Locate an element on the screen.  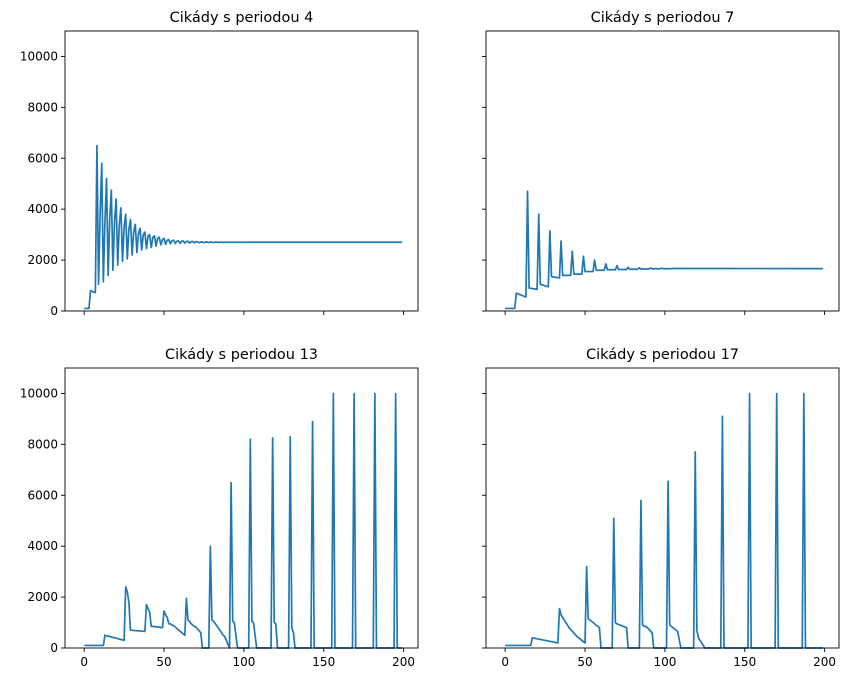
y-tick-label-period-4: 4000 is located at coordinates (42, 209).